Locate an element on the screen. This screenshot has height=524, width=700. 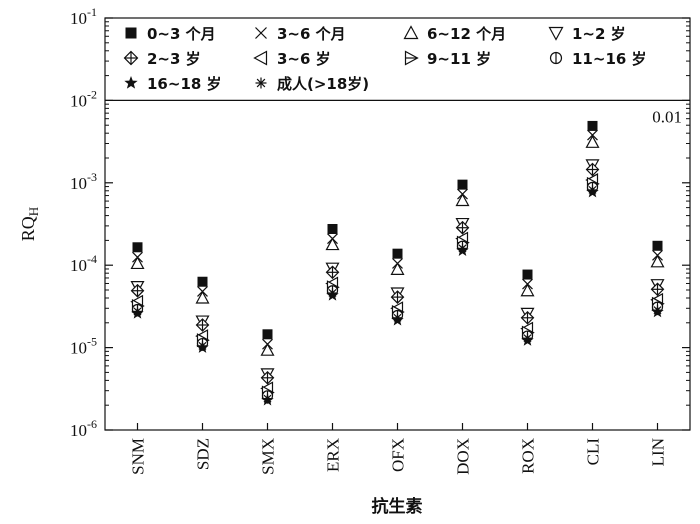
y-axis-title: RQH is located at coordinates (29, 224).